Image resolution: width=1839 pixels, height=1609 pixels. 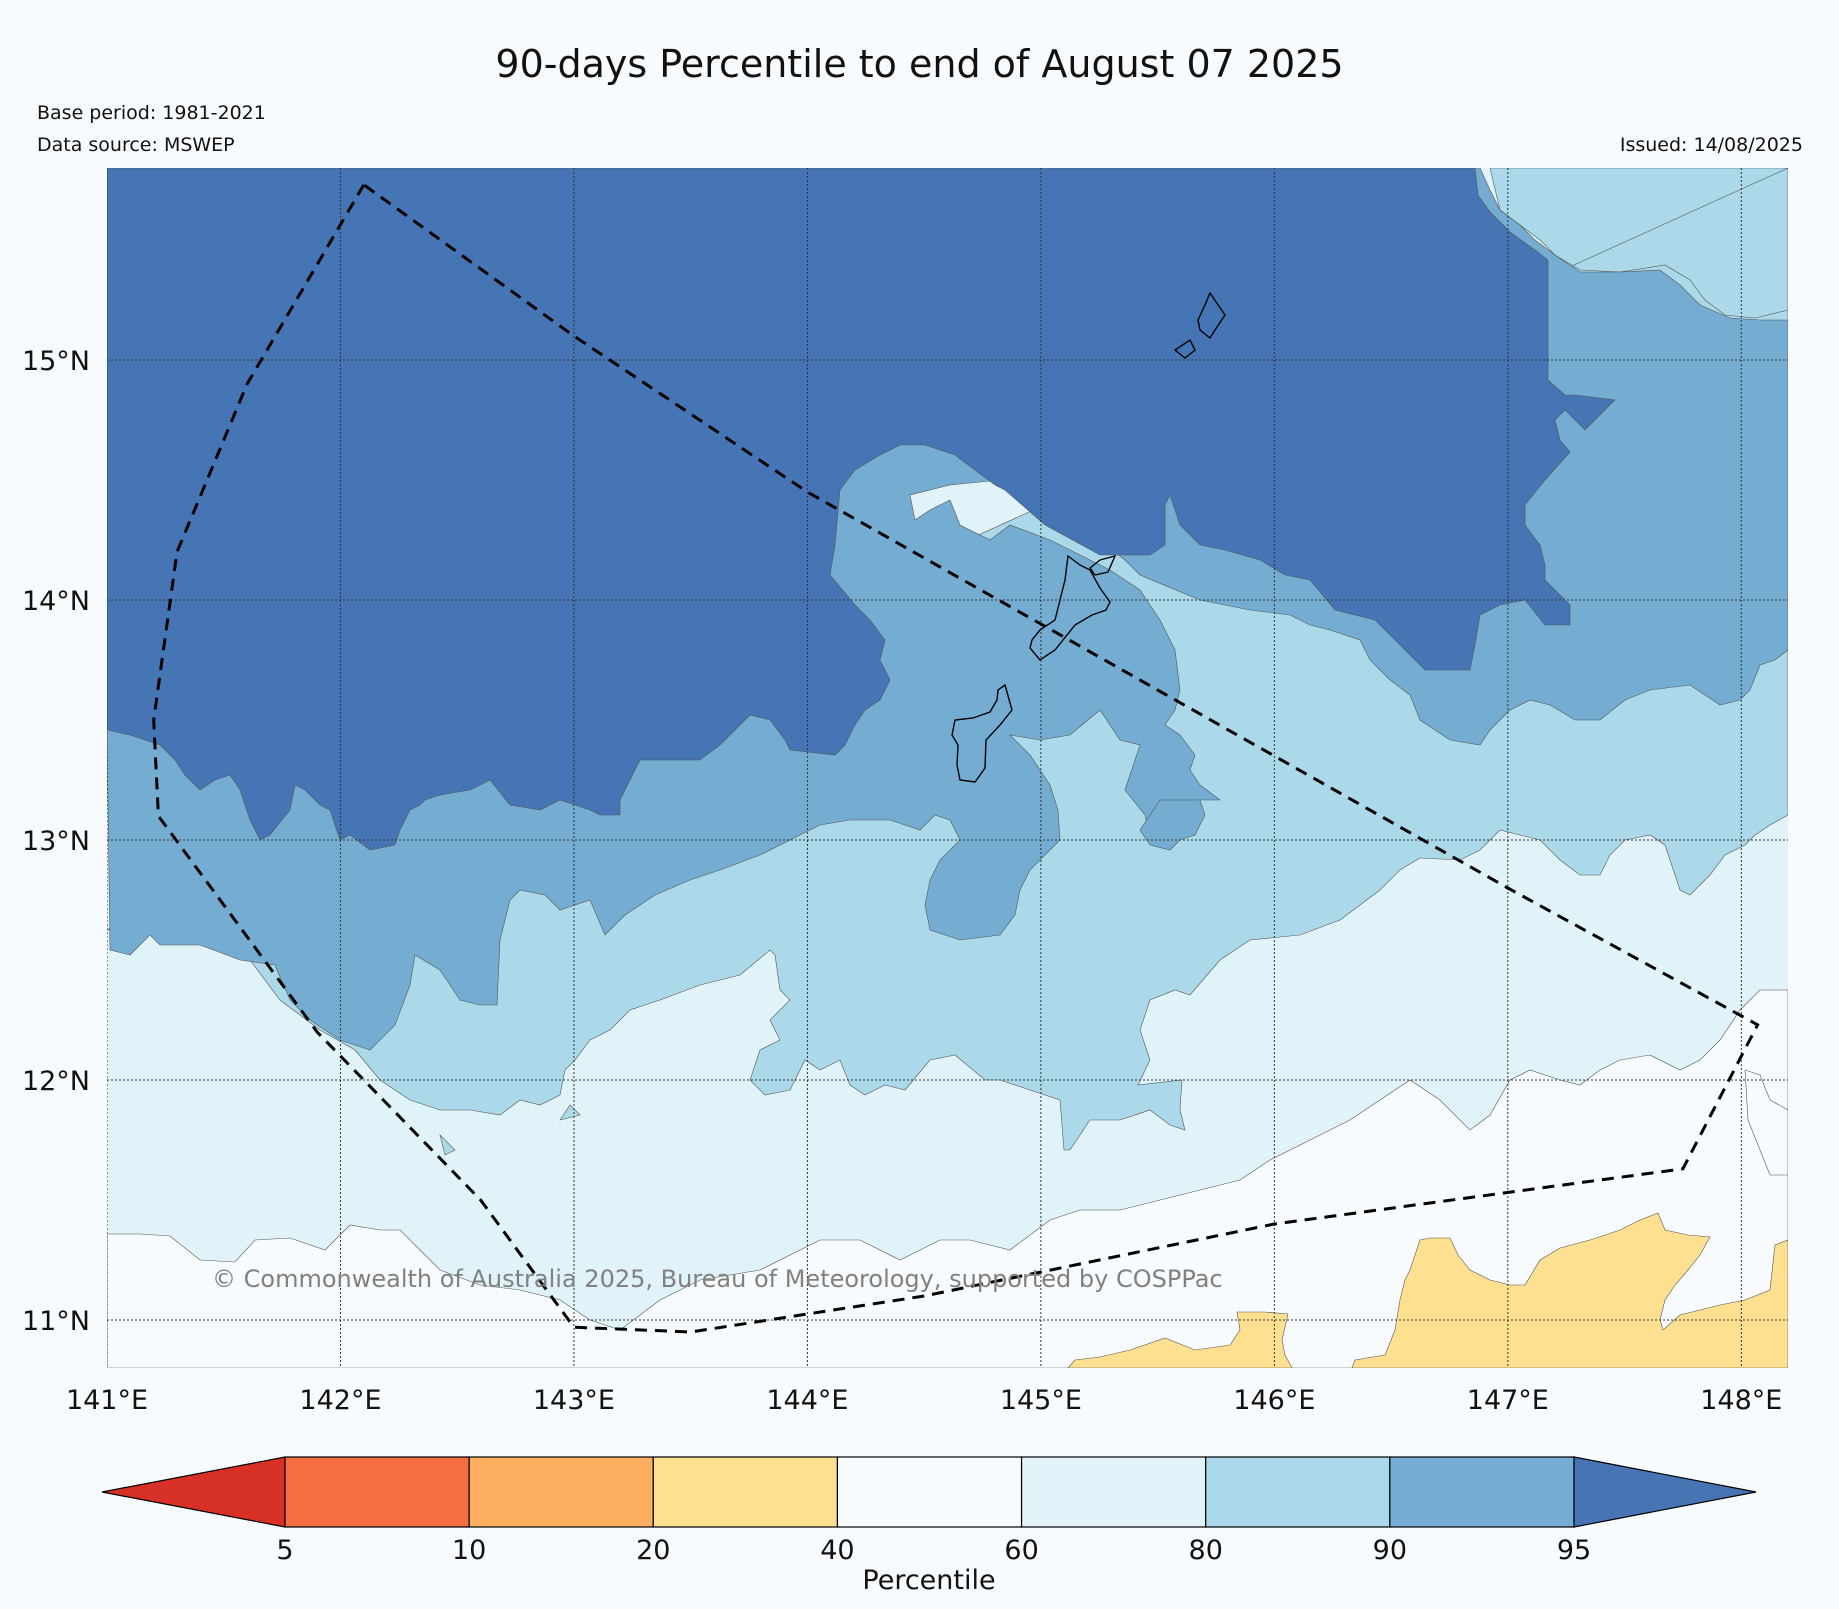 What do you see at coordinates (1184, 348) in the screenshot?
I see `island-anatahan` at bounding box center [1184, 348].